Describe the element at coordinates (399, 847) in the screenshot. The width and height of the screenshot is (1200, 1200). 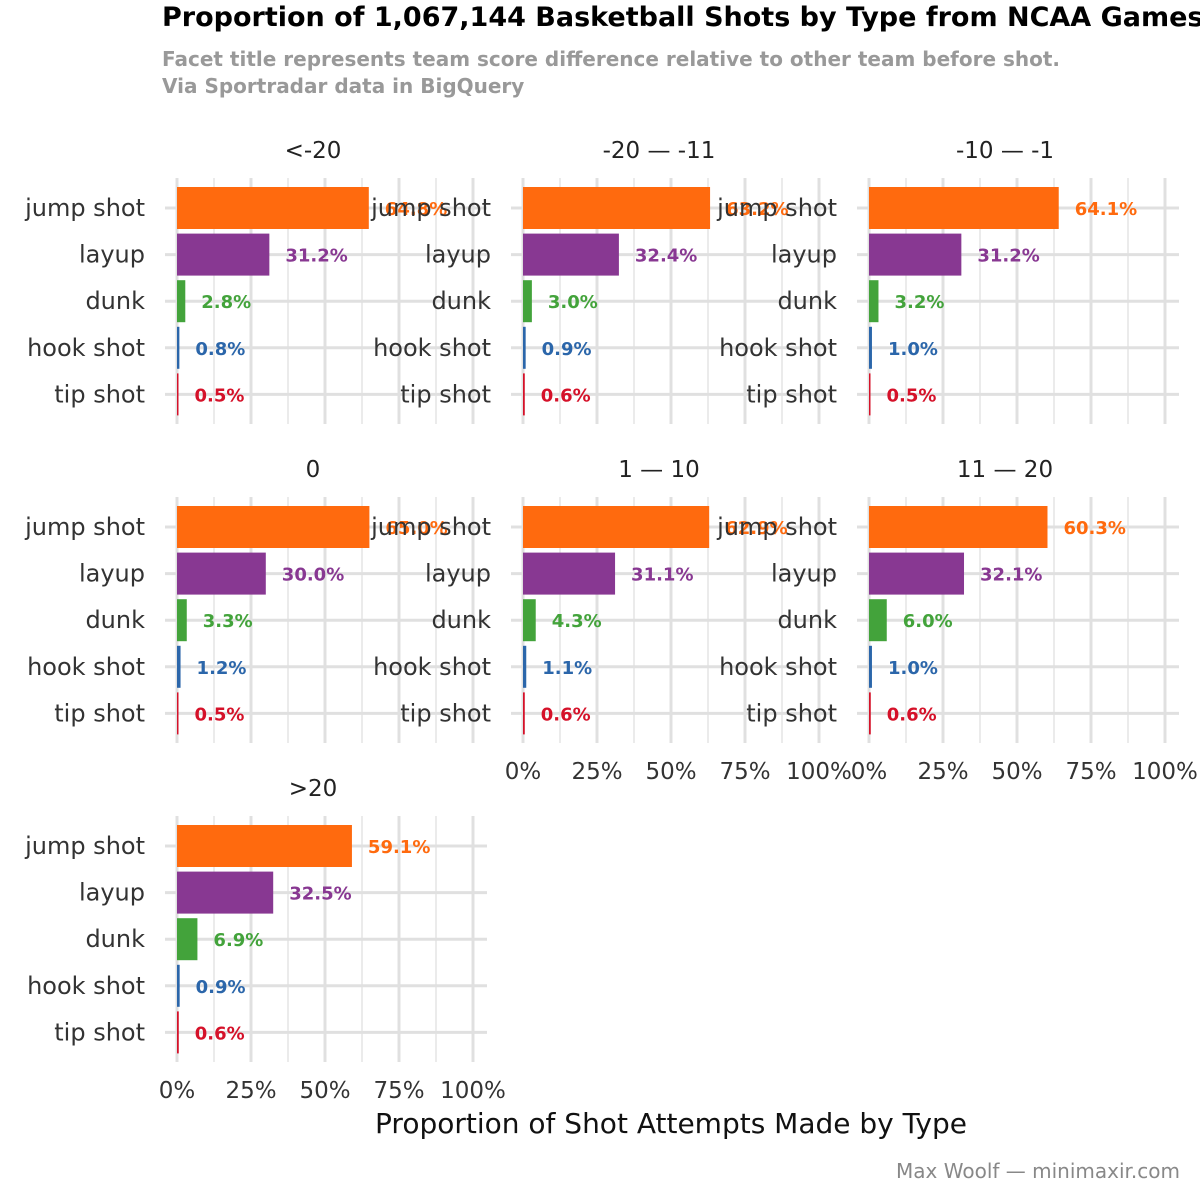
I see `data-label: 59.1%` at that location.